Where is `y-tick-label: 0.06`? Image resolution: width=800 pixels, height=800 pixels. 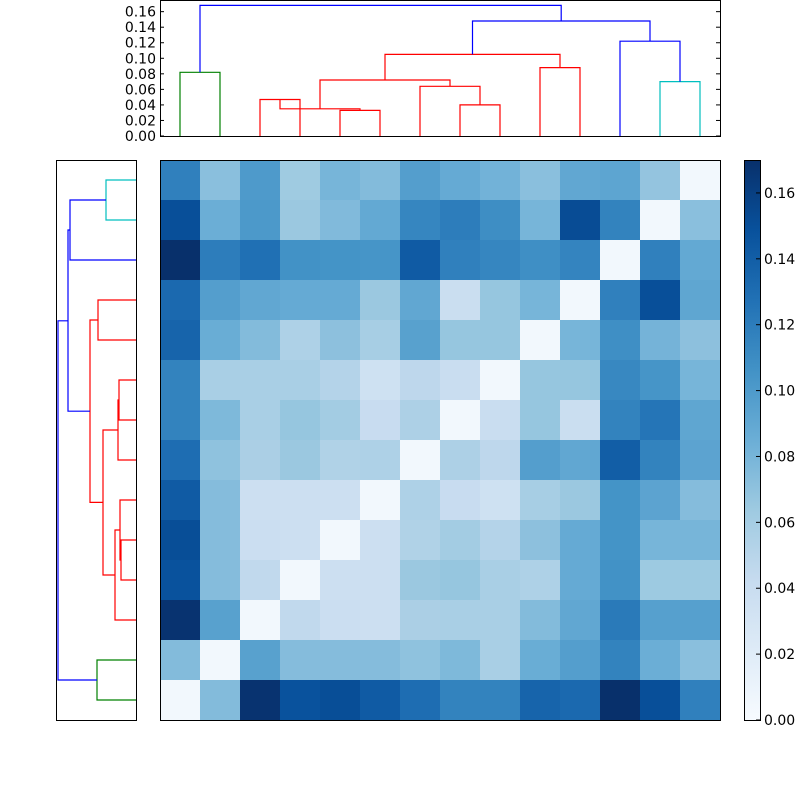 y-tick-label: 0.06 is located at coordinates (140, 90).